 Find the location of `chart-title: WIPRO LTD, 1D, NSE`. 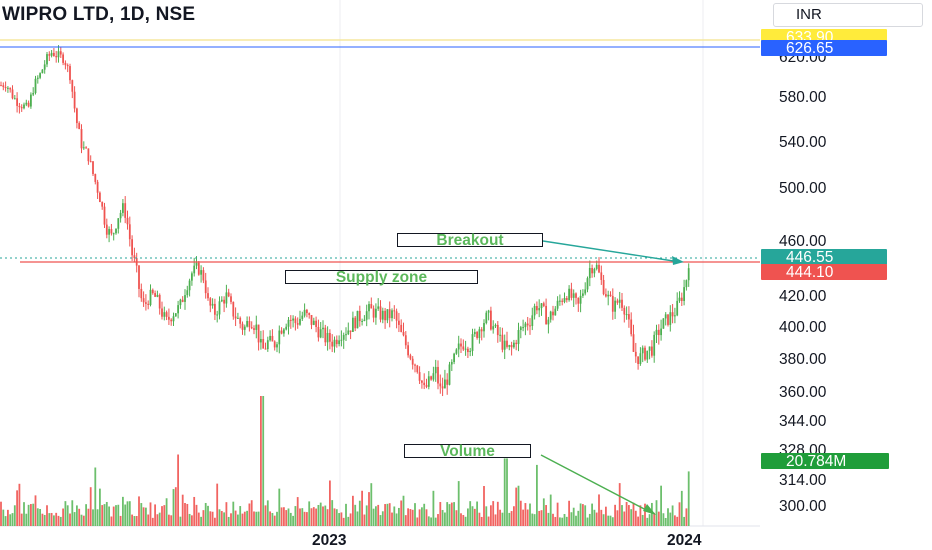

chart-title: WIPRO LTD, 1D, NSE is located at coordinates (99, 14).